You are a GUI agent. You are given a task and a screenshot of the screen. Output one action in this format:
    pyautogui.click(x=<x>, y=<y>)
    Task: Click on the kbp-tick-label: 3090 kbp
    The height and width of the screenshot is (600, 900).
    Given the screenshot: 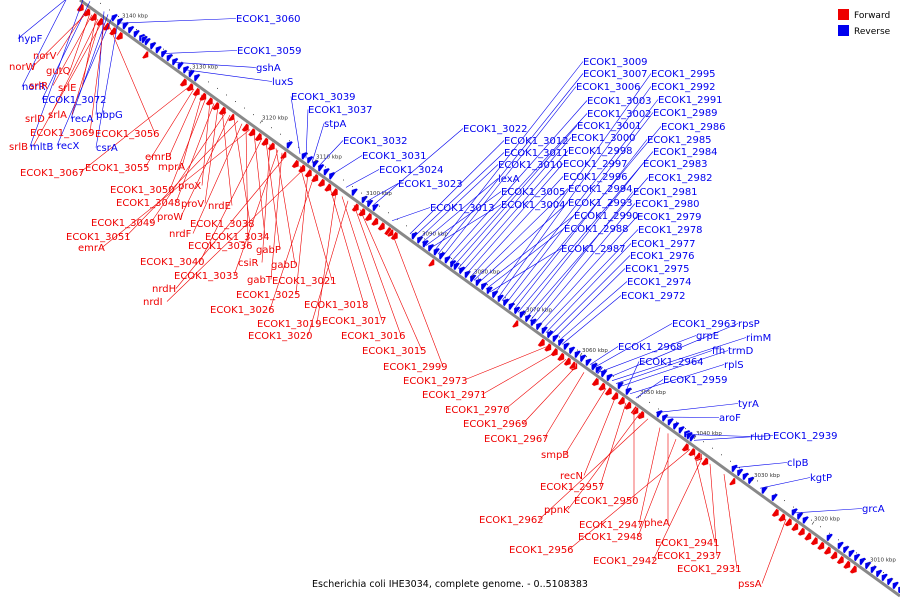 What is the action you would take?
    pyautogui.click(x=435, y=235)
    